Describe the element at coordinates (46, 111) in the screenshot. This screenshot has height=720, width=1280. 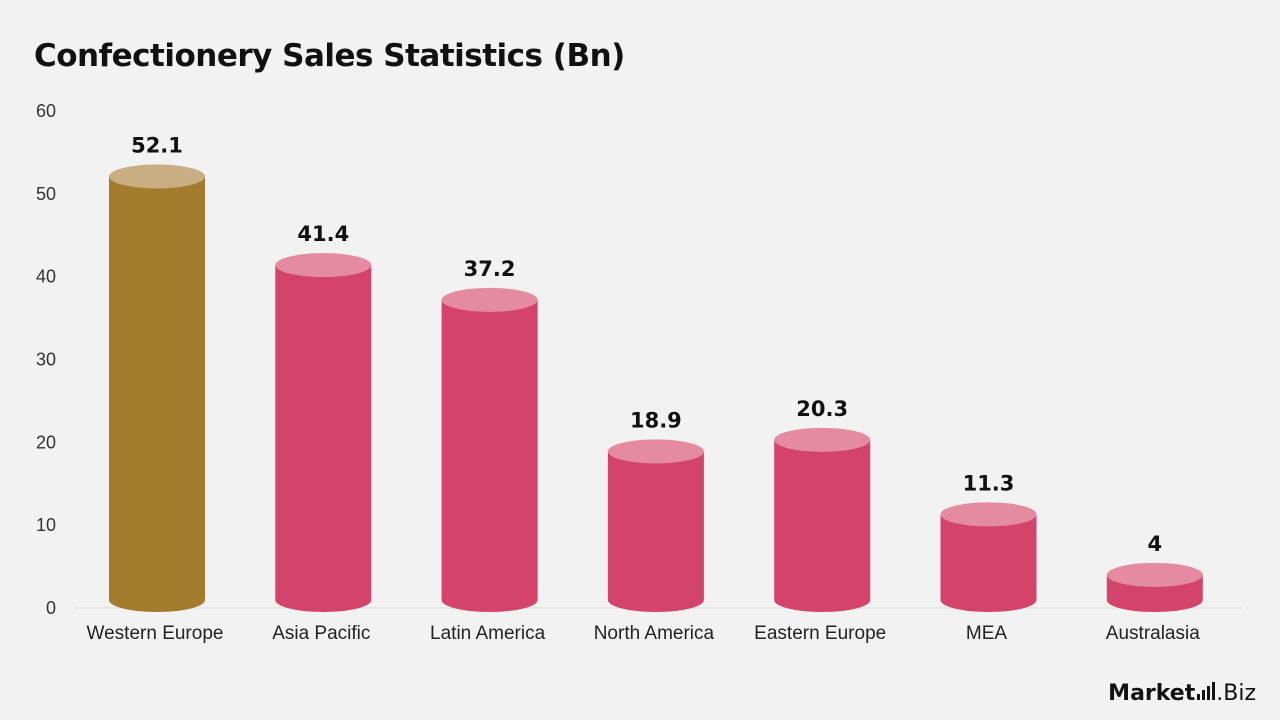
I see `y-tick-label: 60` at that location.